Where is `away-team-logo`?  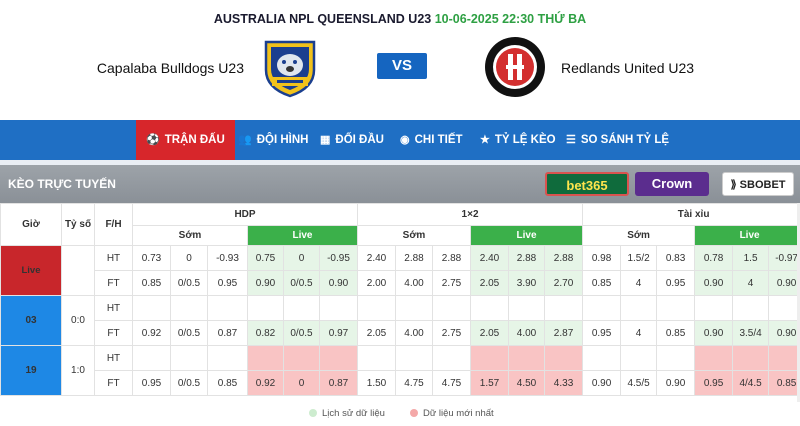
away-team-logo is located at coordinates (515, 67).